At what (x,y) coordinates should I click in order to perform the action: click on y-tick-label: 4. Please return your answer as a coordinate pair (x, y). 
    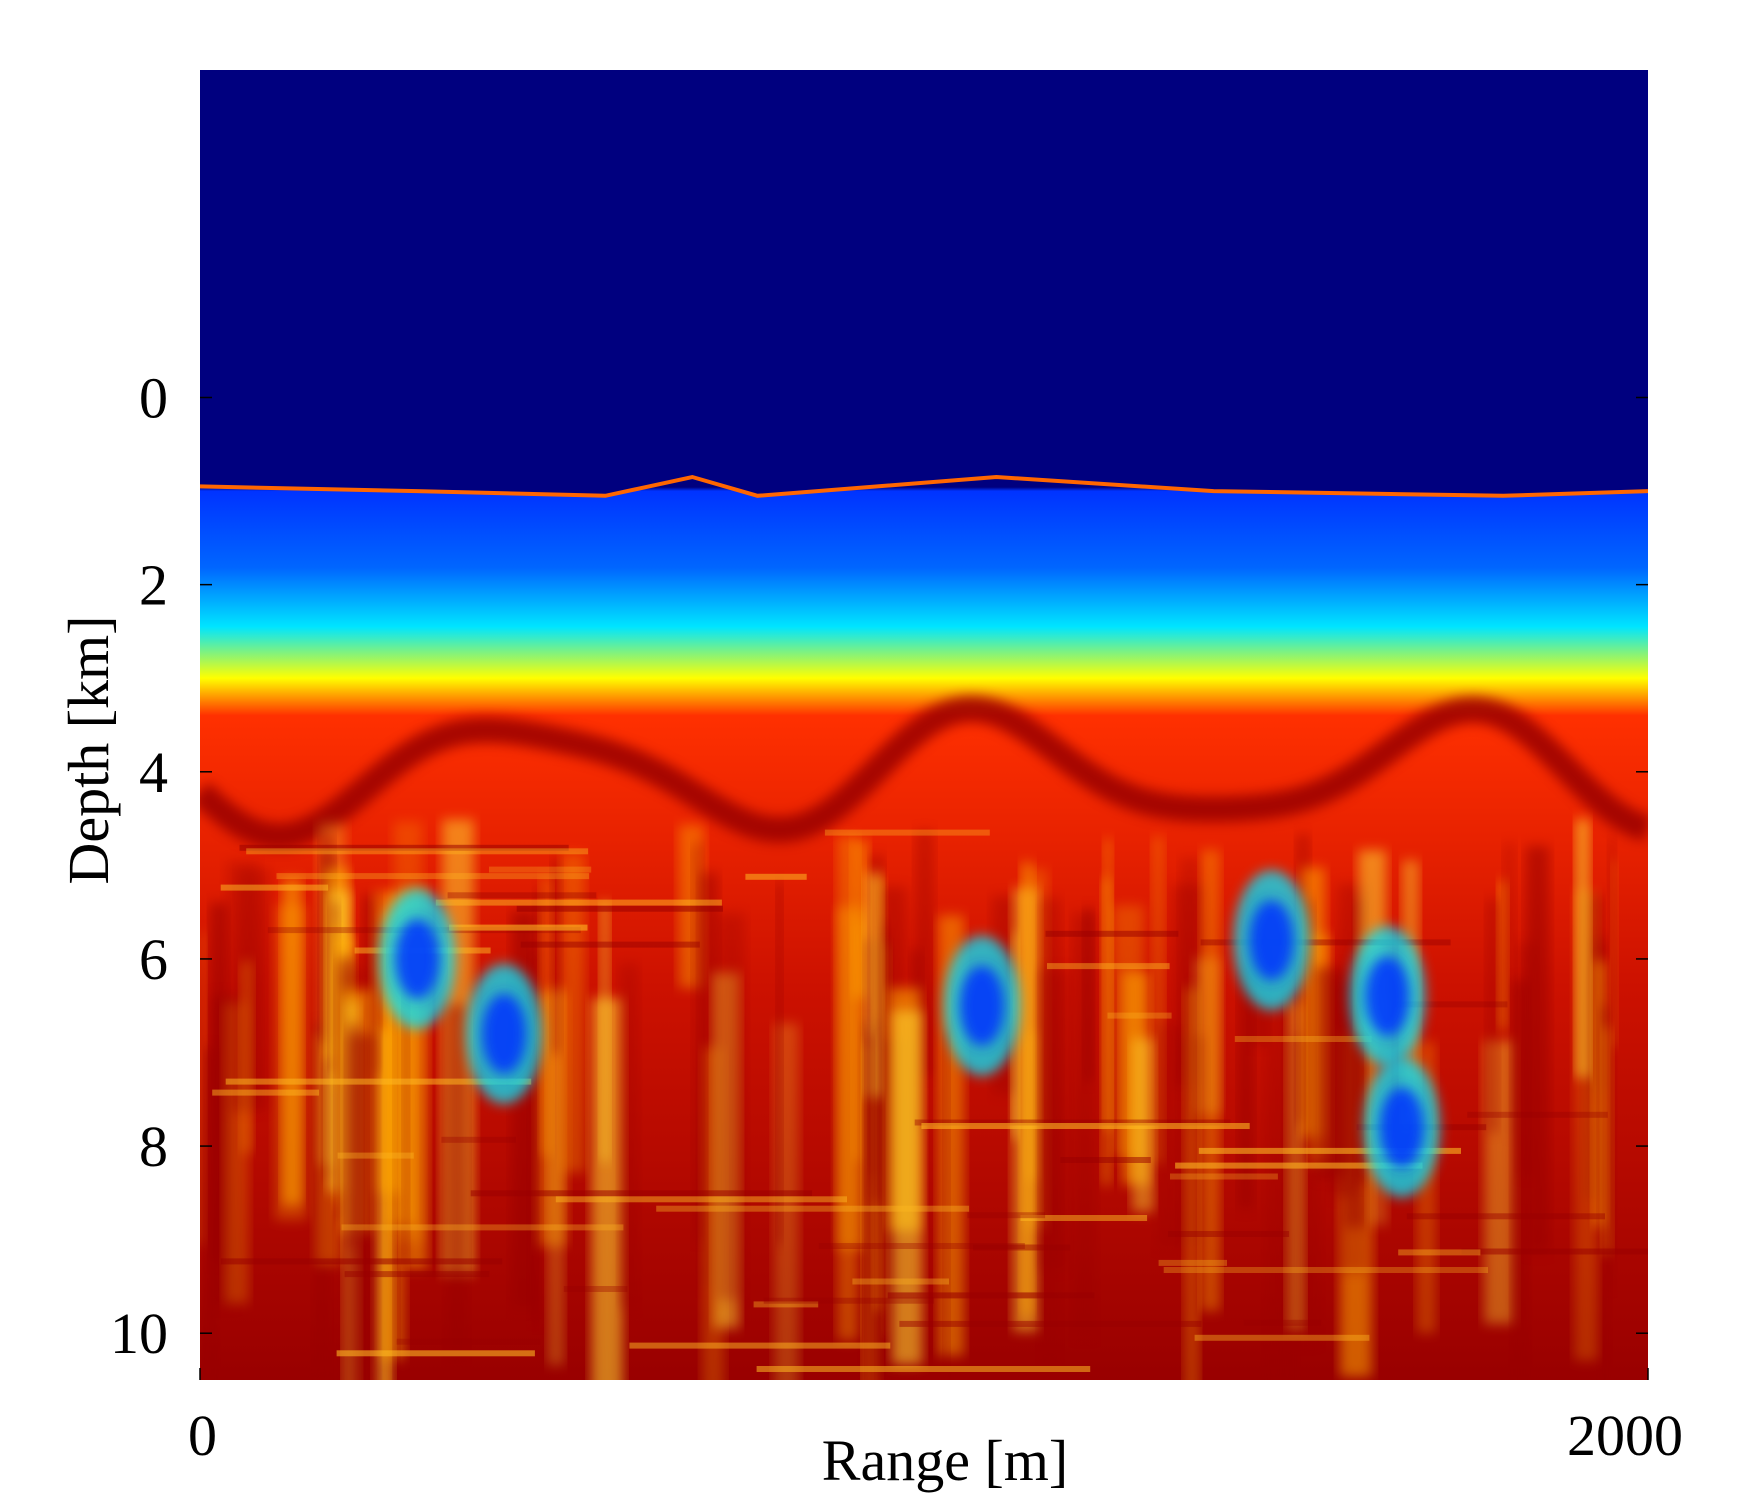
    Looking at the image, I should click on (153, 772).